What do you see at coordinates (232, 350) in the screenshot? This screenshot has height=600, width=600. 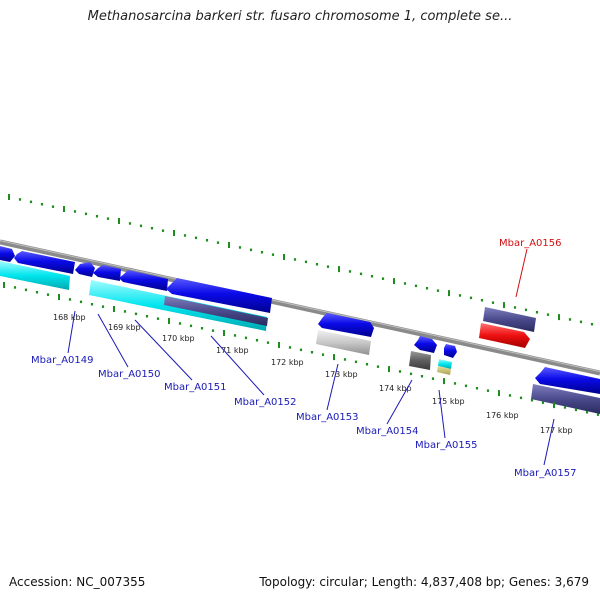 I see `scale-label: 171 kbp` at bounding box center [232, 350].